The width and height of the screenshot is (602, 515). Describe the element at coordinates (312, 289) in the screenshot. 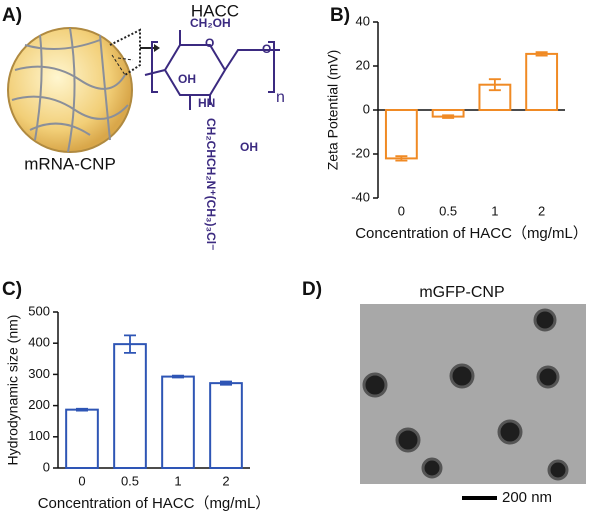

I see `panel-label: D)` at that location.